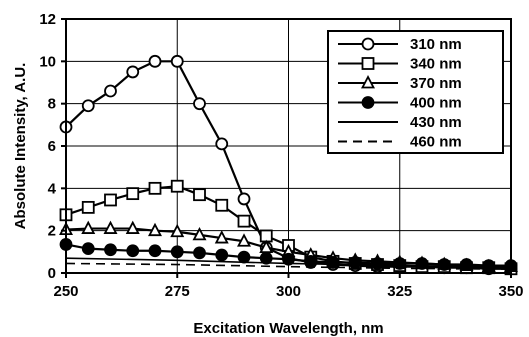  What do you see at coordinates (436, 122) in the screenshot?
I see `legend-label: 430 nm` at bounding box center [436, 122].